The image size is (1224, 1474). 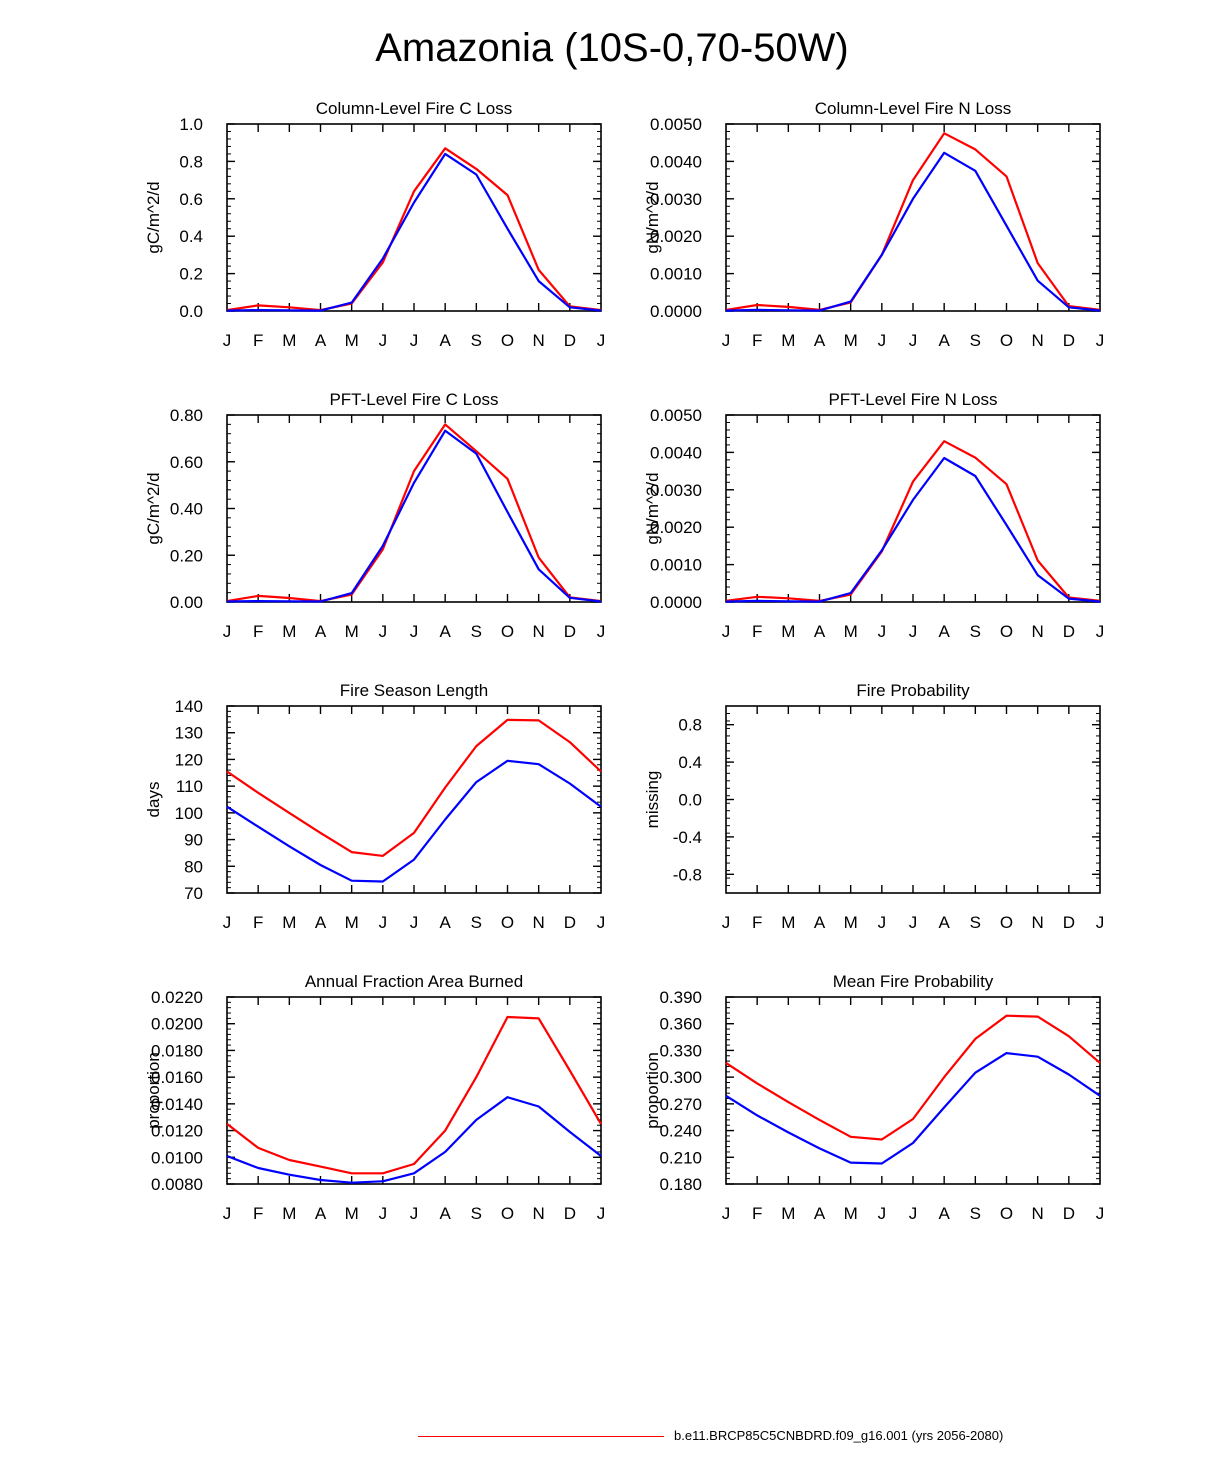 I want to click on y-tick-label: 0.60, so click(x=186, y=462).